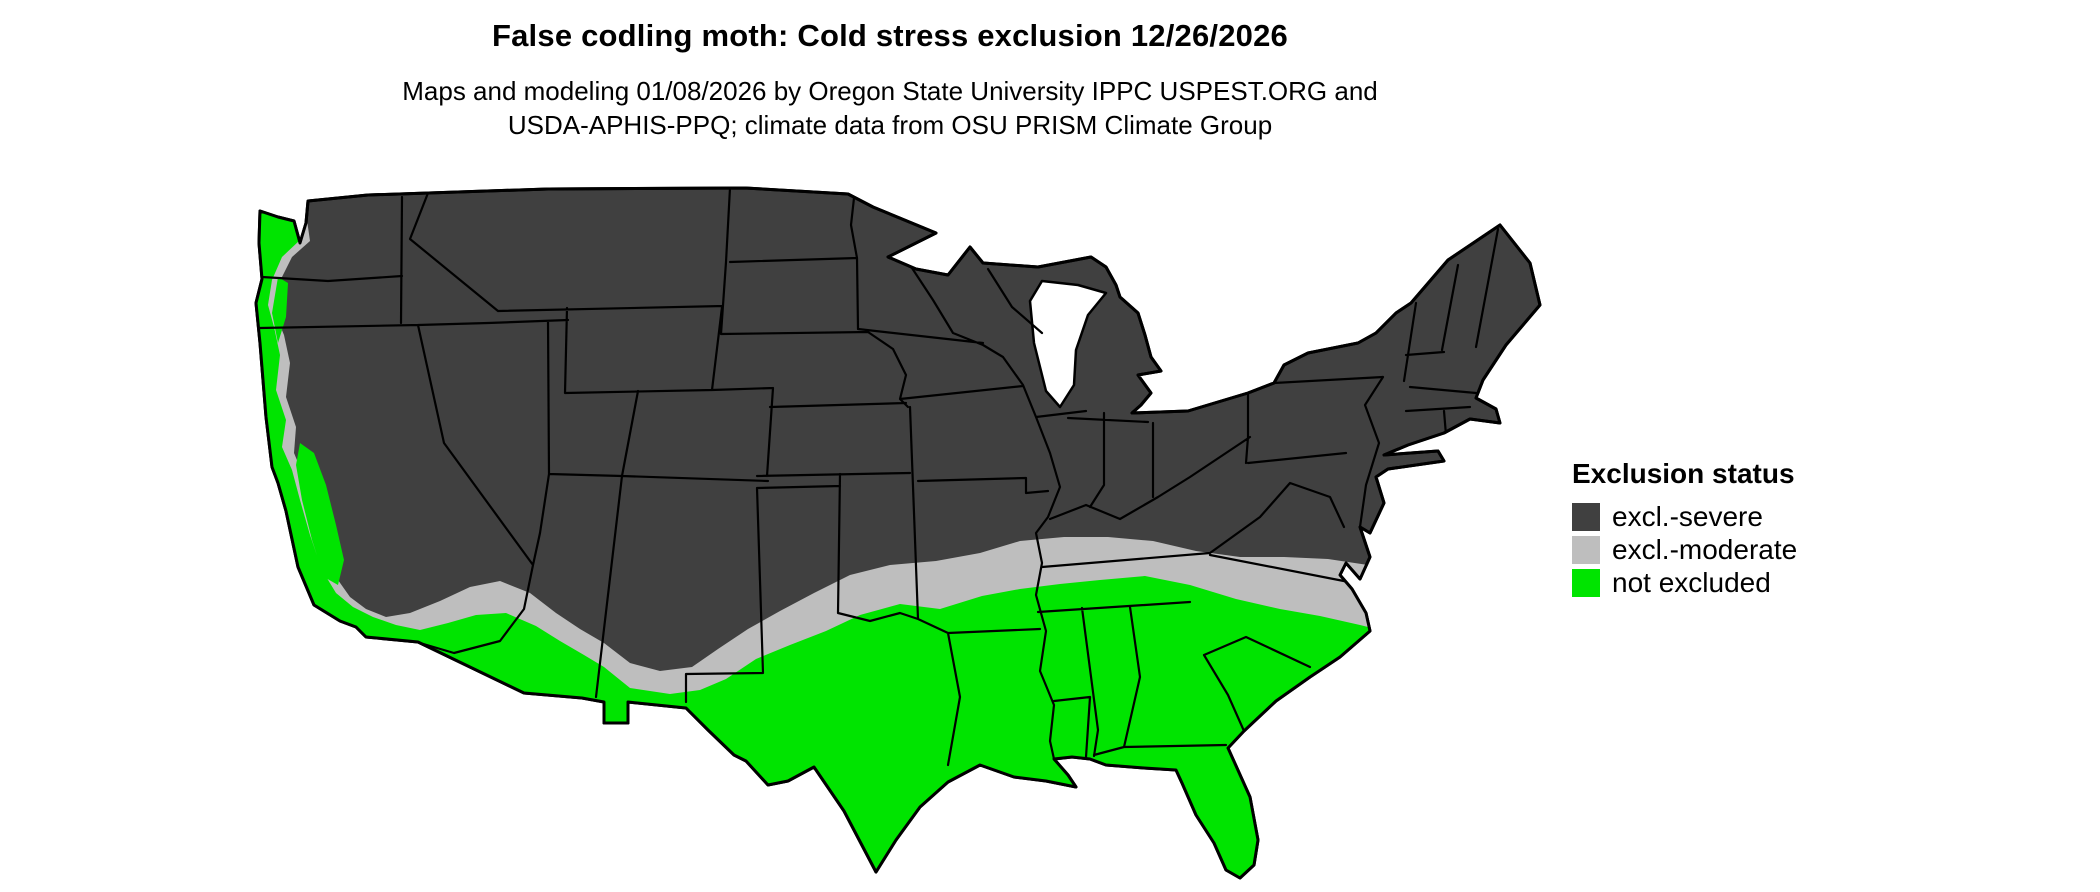 The height and width of the screenshot is (892, 2100). Describe the element at coordinates (1687, 516) in the screenshot. I see `legend-label-severe: excl.-severe` at that location.